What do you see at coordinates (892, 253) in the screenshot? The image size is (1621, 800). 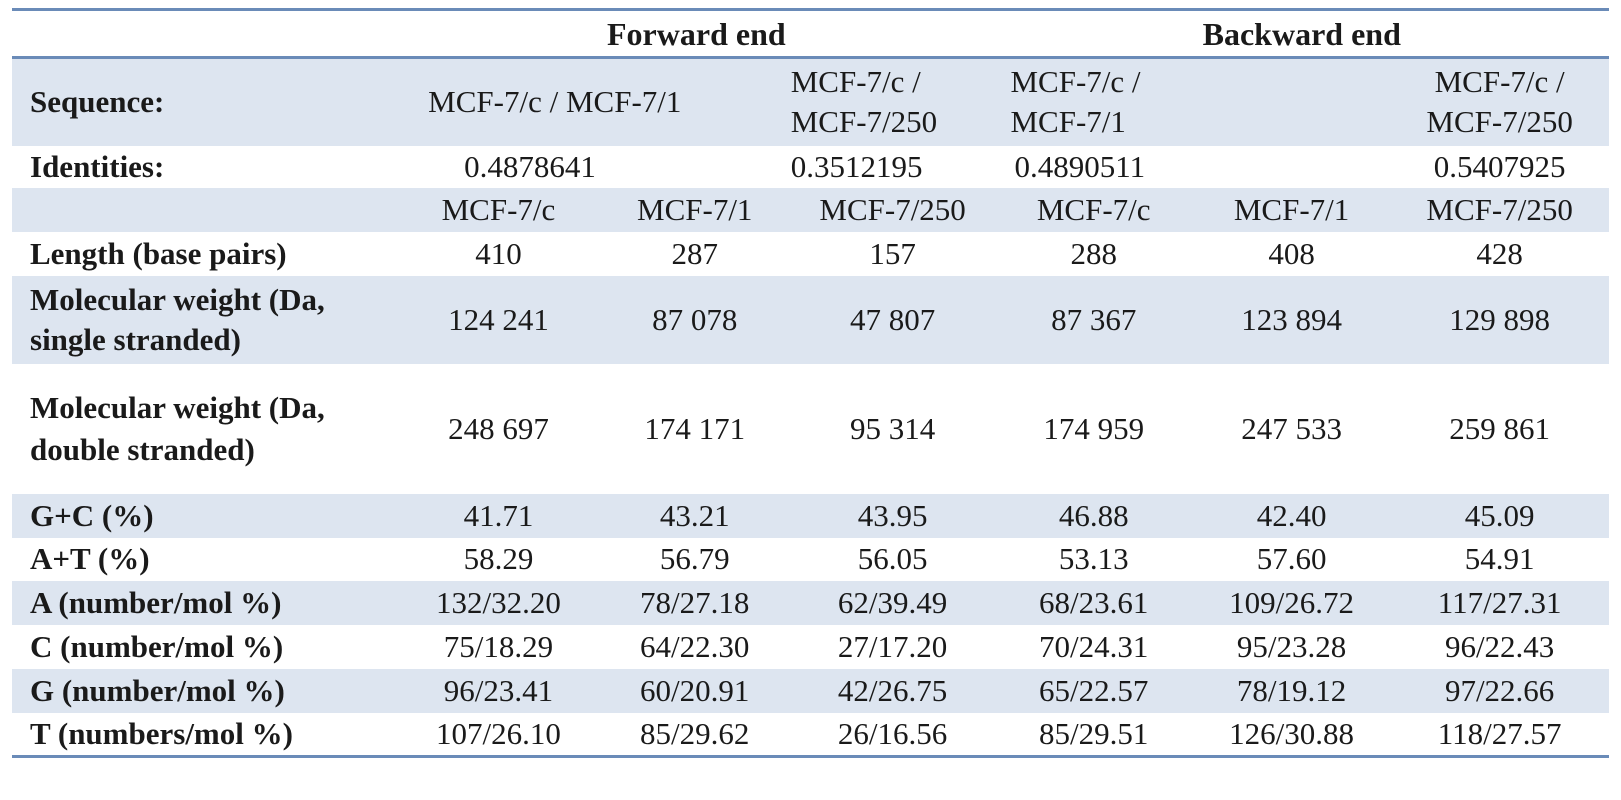 I see `table-cell: 157` at bounding box center [892, 253].